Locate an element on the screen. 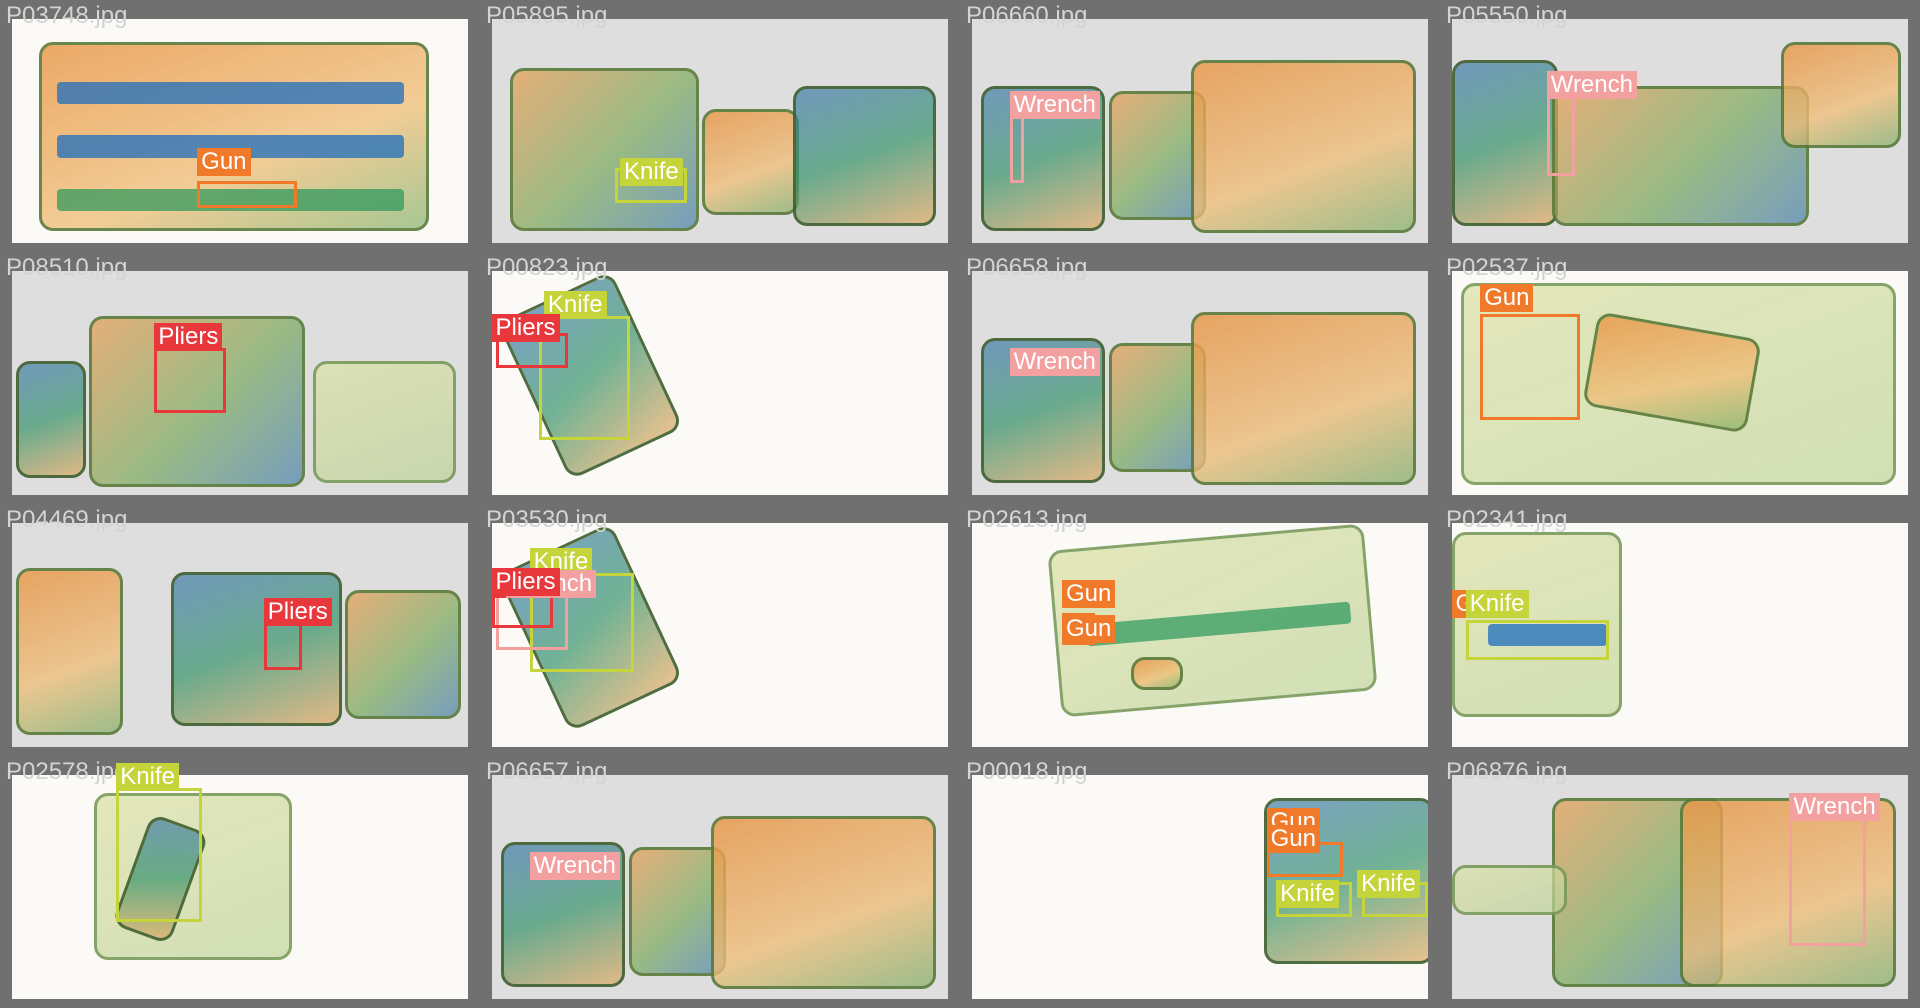 The image size is (1920, 1008). tile-p05895: P05895.jpg Knife is located at coordinates (720, 126).